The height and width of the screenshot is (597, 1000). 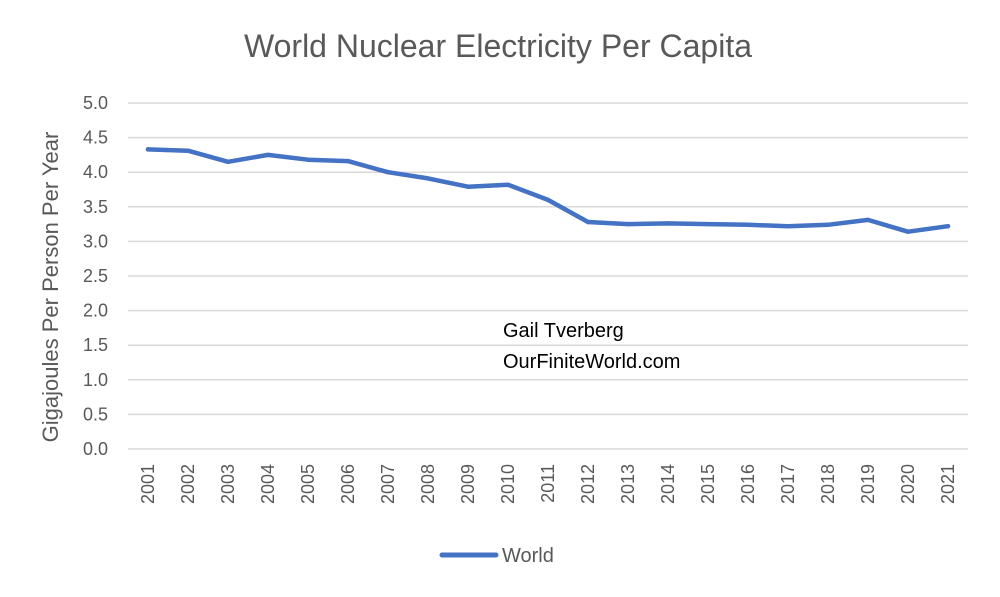 What do you see at coordinates (95, 241) in the screenshot?
I see `y-tick-label: 3.0` at bounding box center [95, 241].